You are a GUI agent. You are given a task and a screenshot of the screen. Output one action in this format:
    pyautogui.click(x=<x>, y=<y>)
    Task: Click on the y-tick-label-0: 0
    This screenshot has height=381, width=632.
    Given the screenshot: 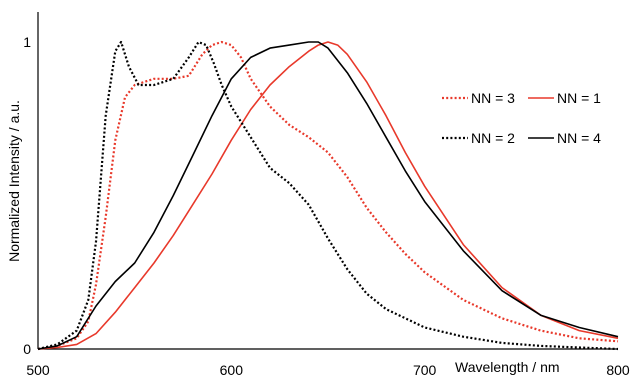 What is the action you would take?
    pyautogui.click(x=27, y=349)
    